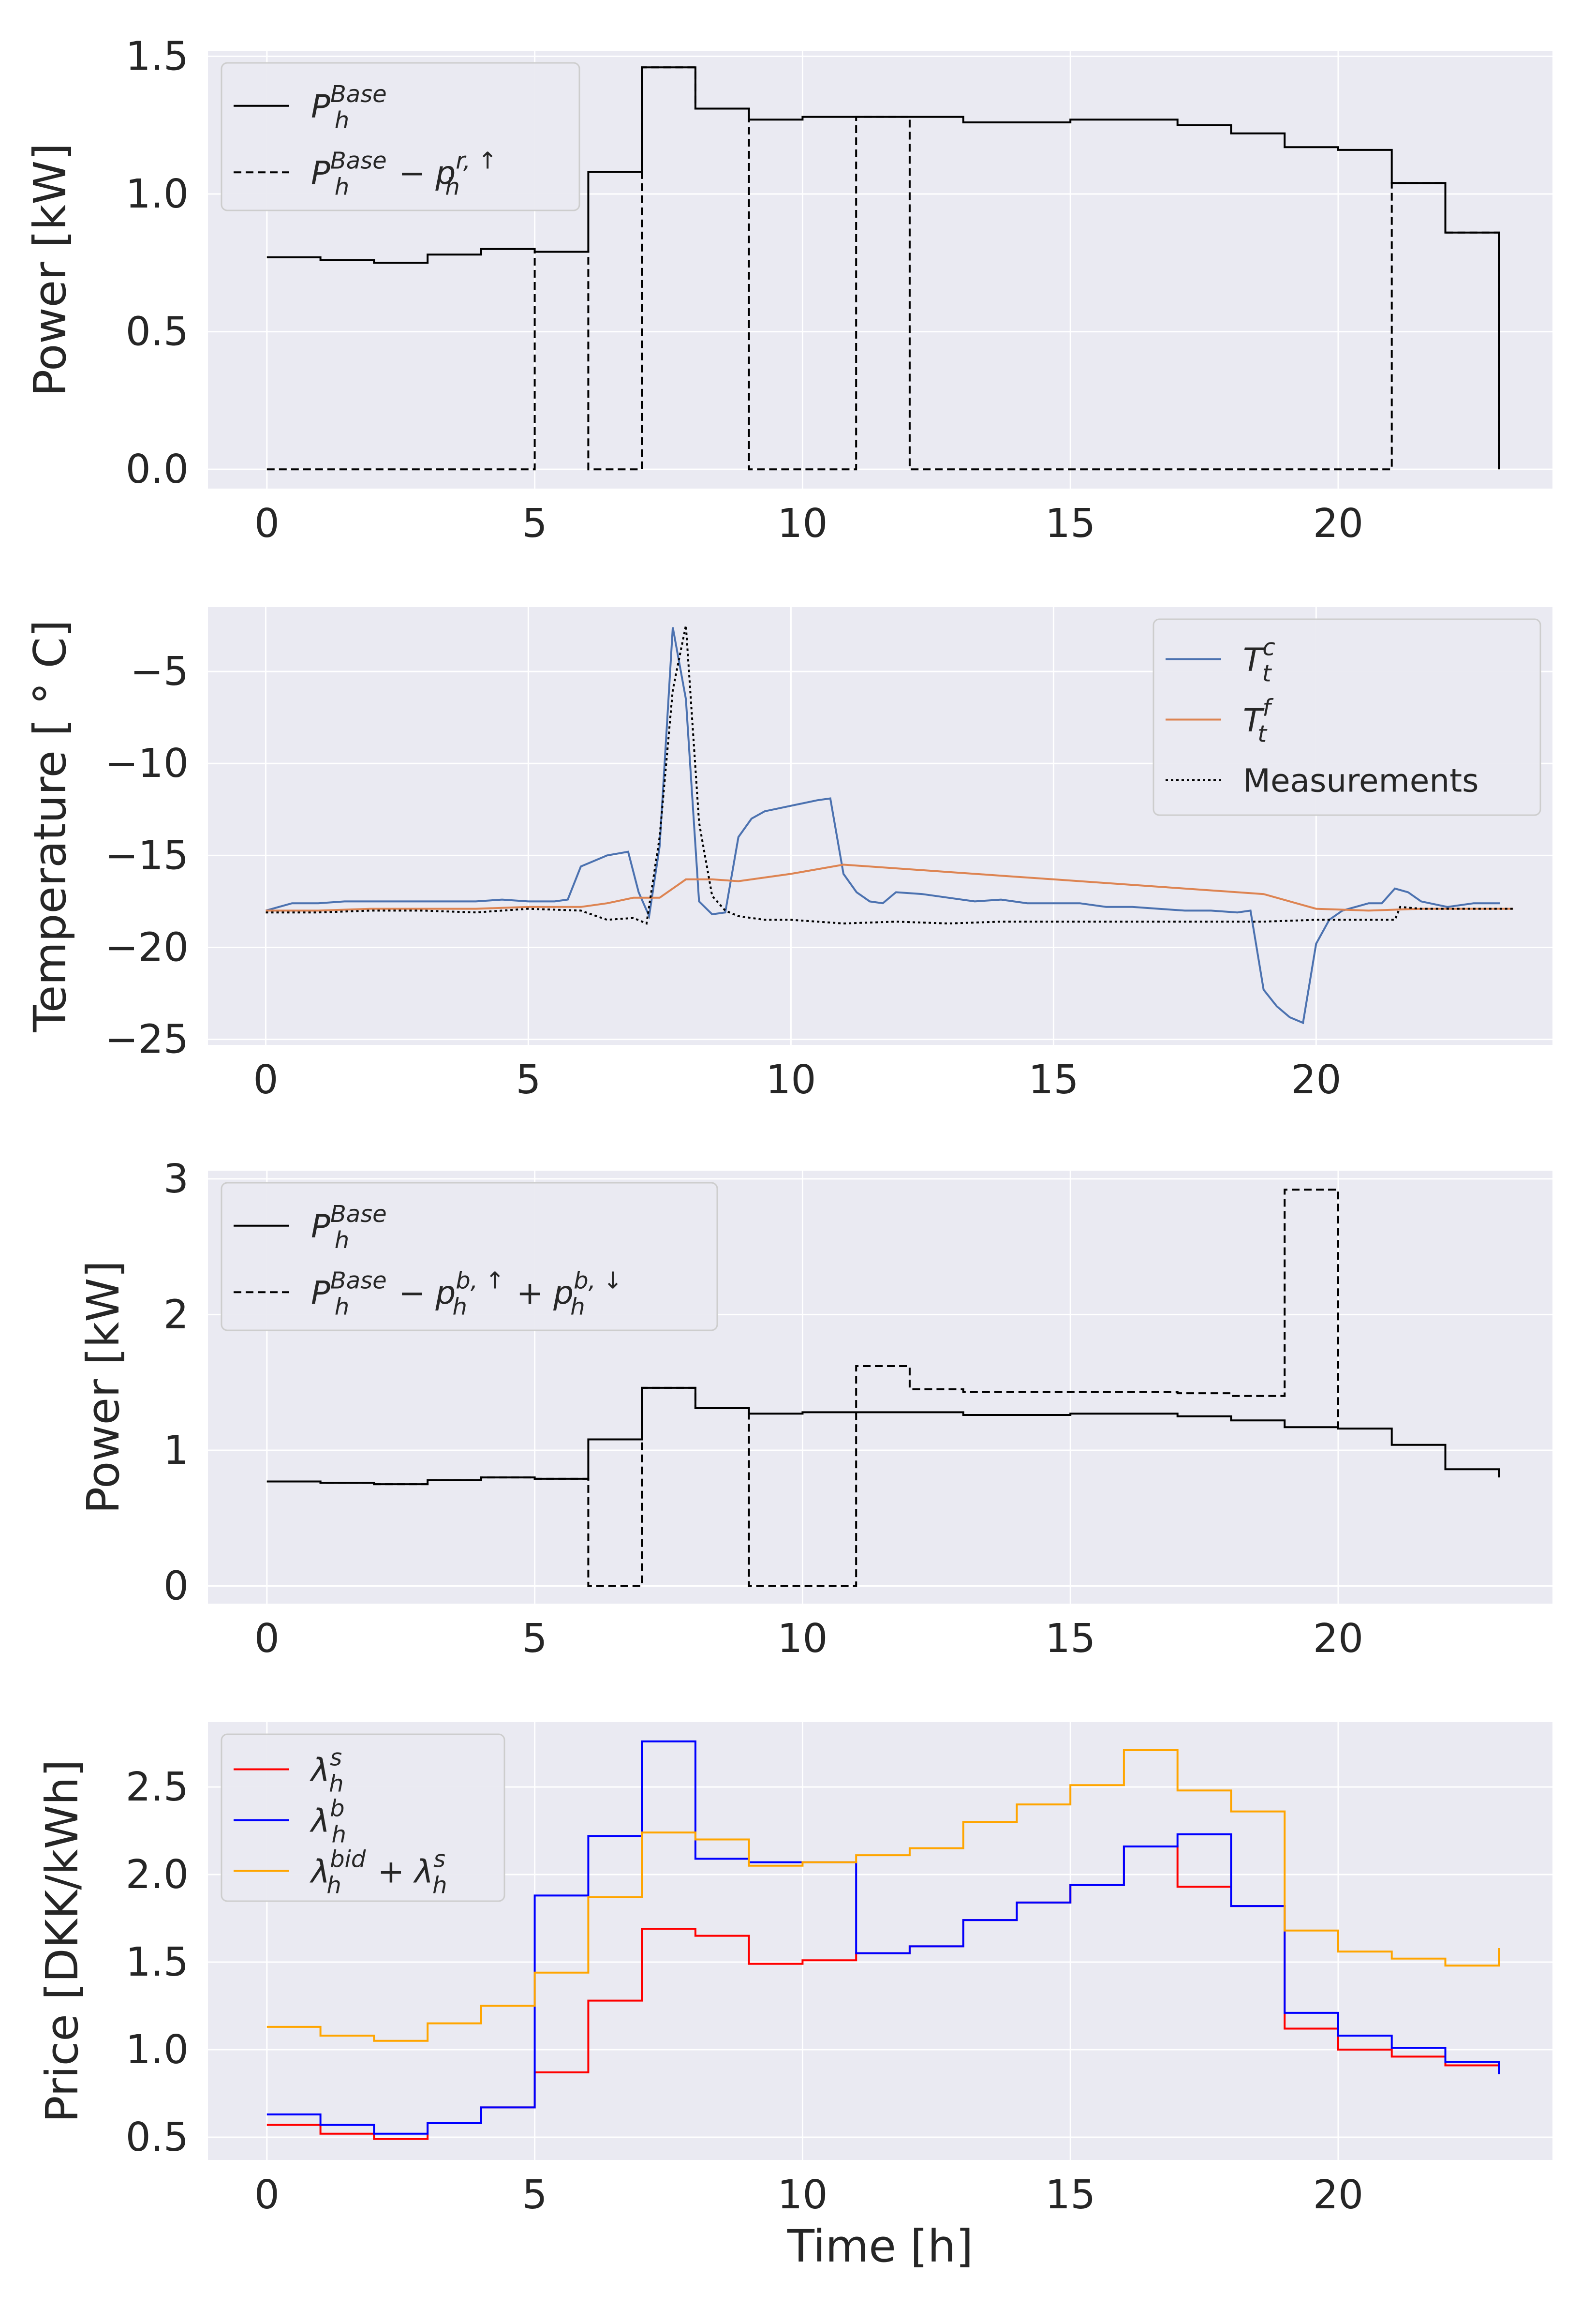 This screenshot has width=1596, height=2322. I want to click on legend-text-part: + p, so click(540, 1292).